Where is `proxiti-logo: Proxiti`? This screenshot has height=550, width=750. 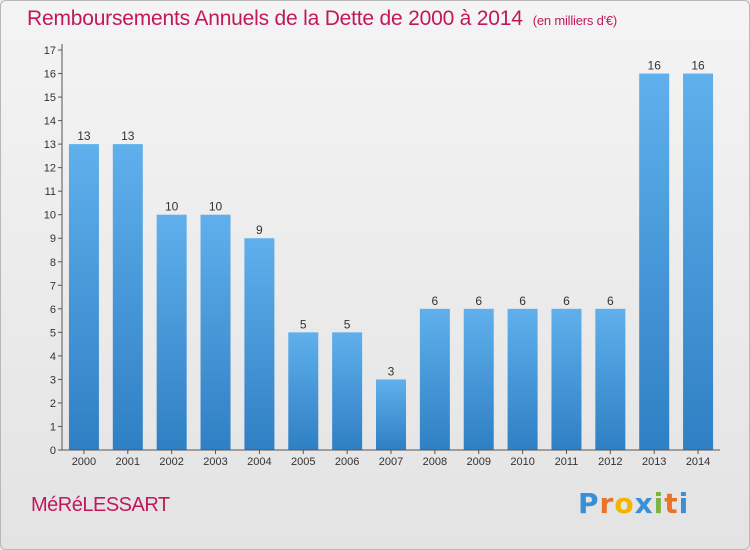
proxiti-logo: Proxiti is located at coordinates (633, 503).